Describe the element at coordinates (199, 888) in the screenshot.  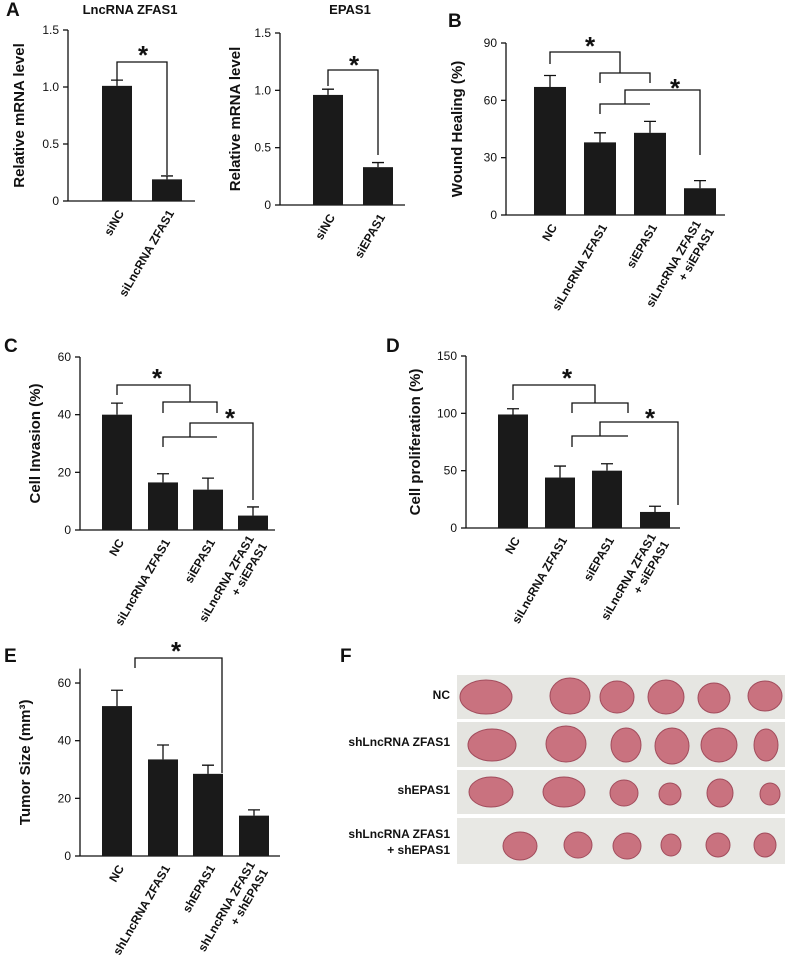
I see `x-tick-label: shEPAS1` at that location.